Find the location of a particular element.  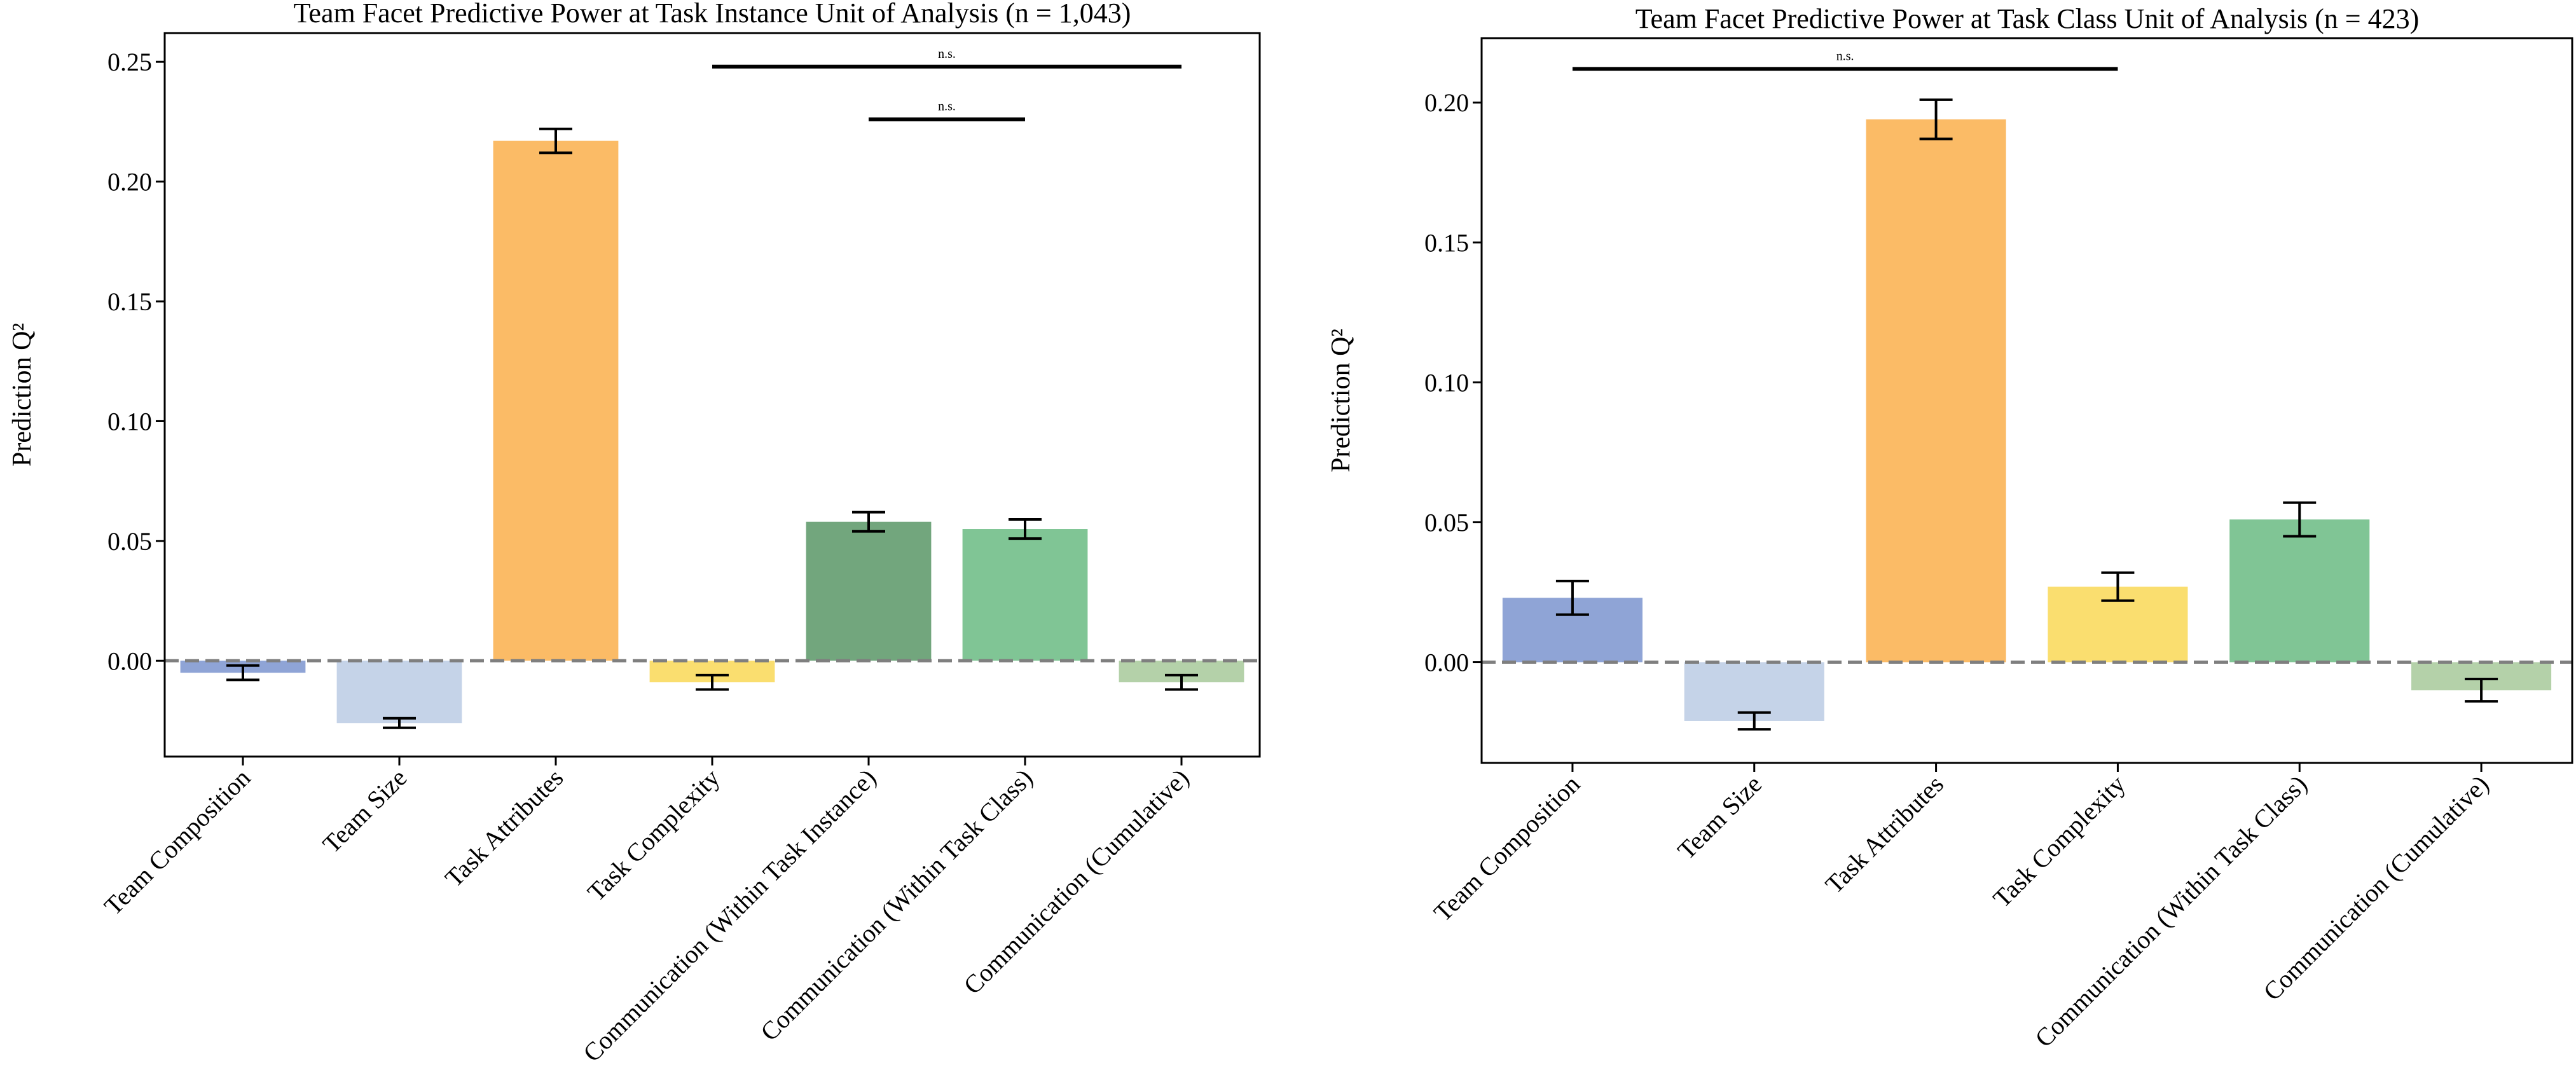

y-tick-label: 0.25 is located at coordinates (129, 62).